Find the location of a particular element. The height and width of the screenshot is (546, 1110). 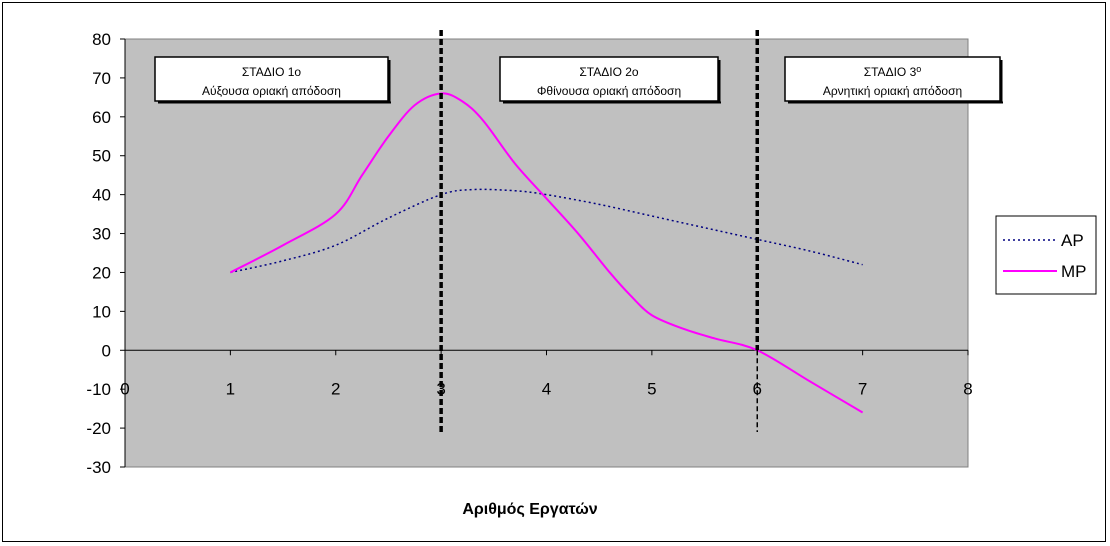

stage-box-superscript: ο is located at coordinates (918, 69).